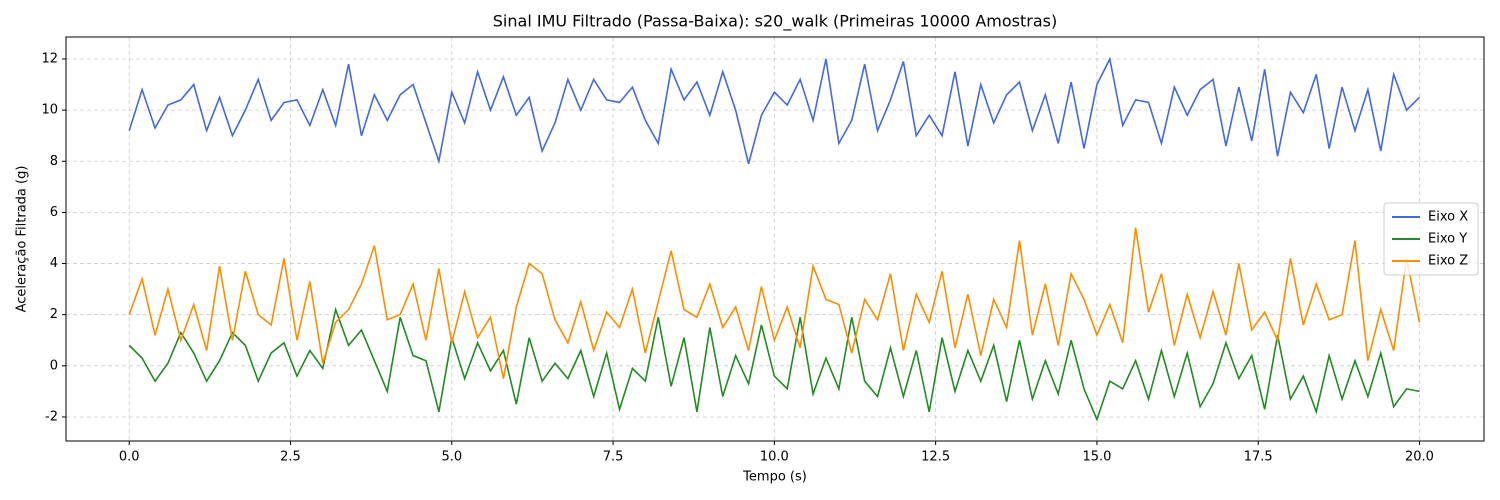 The width and height of the screenshot is (1500, 500). I want to click on x-tick-label: 17.5, so click(1258, 457).